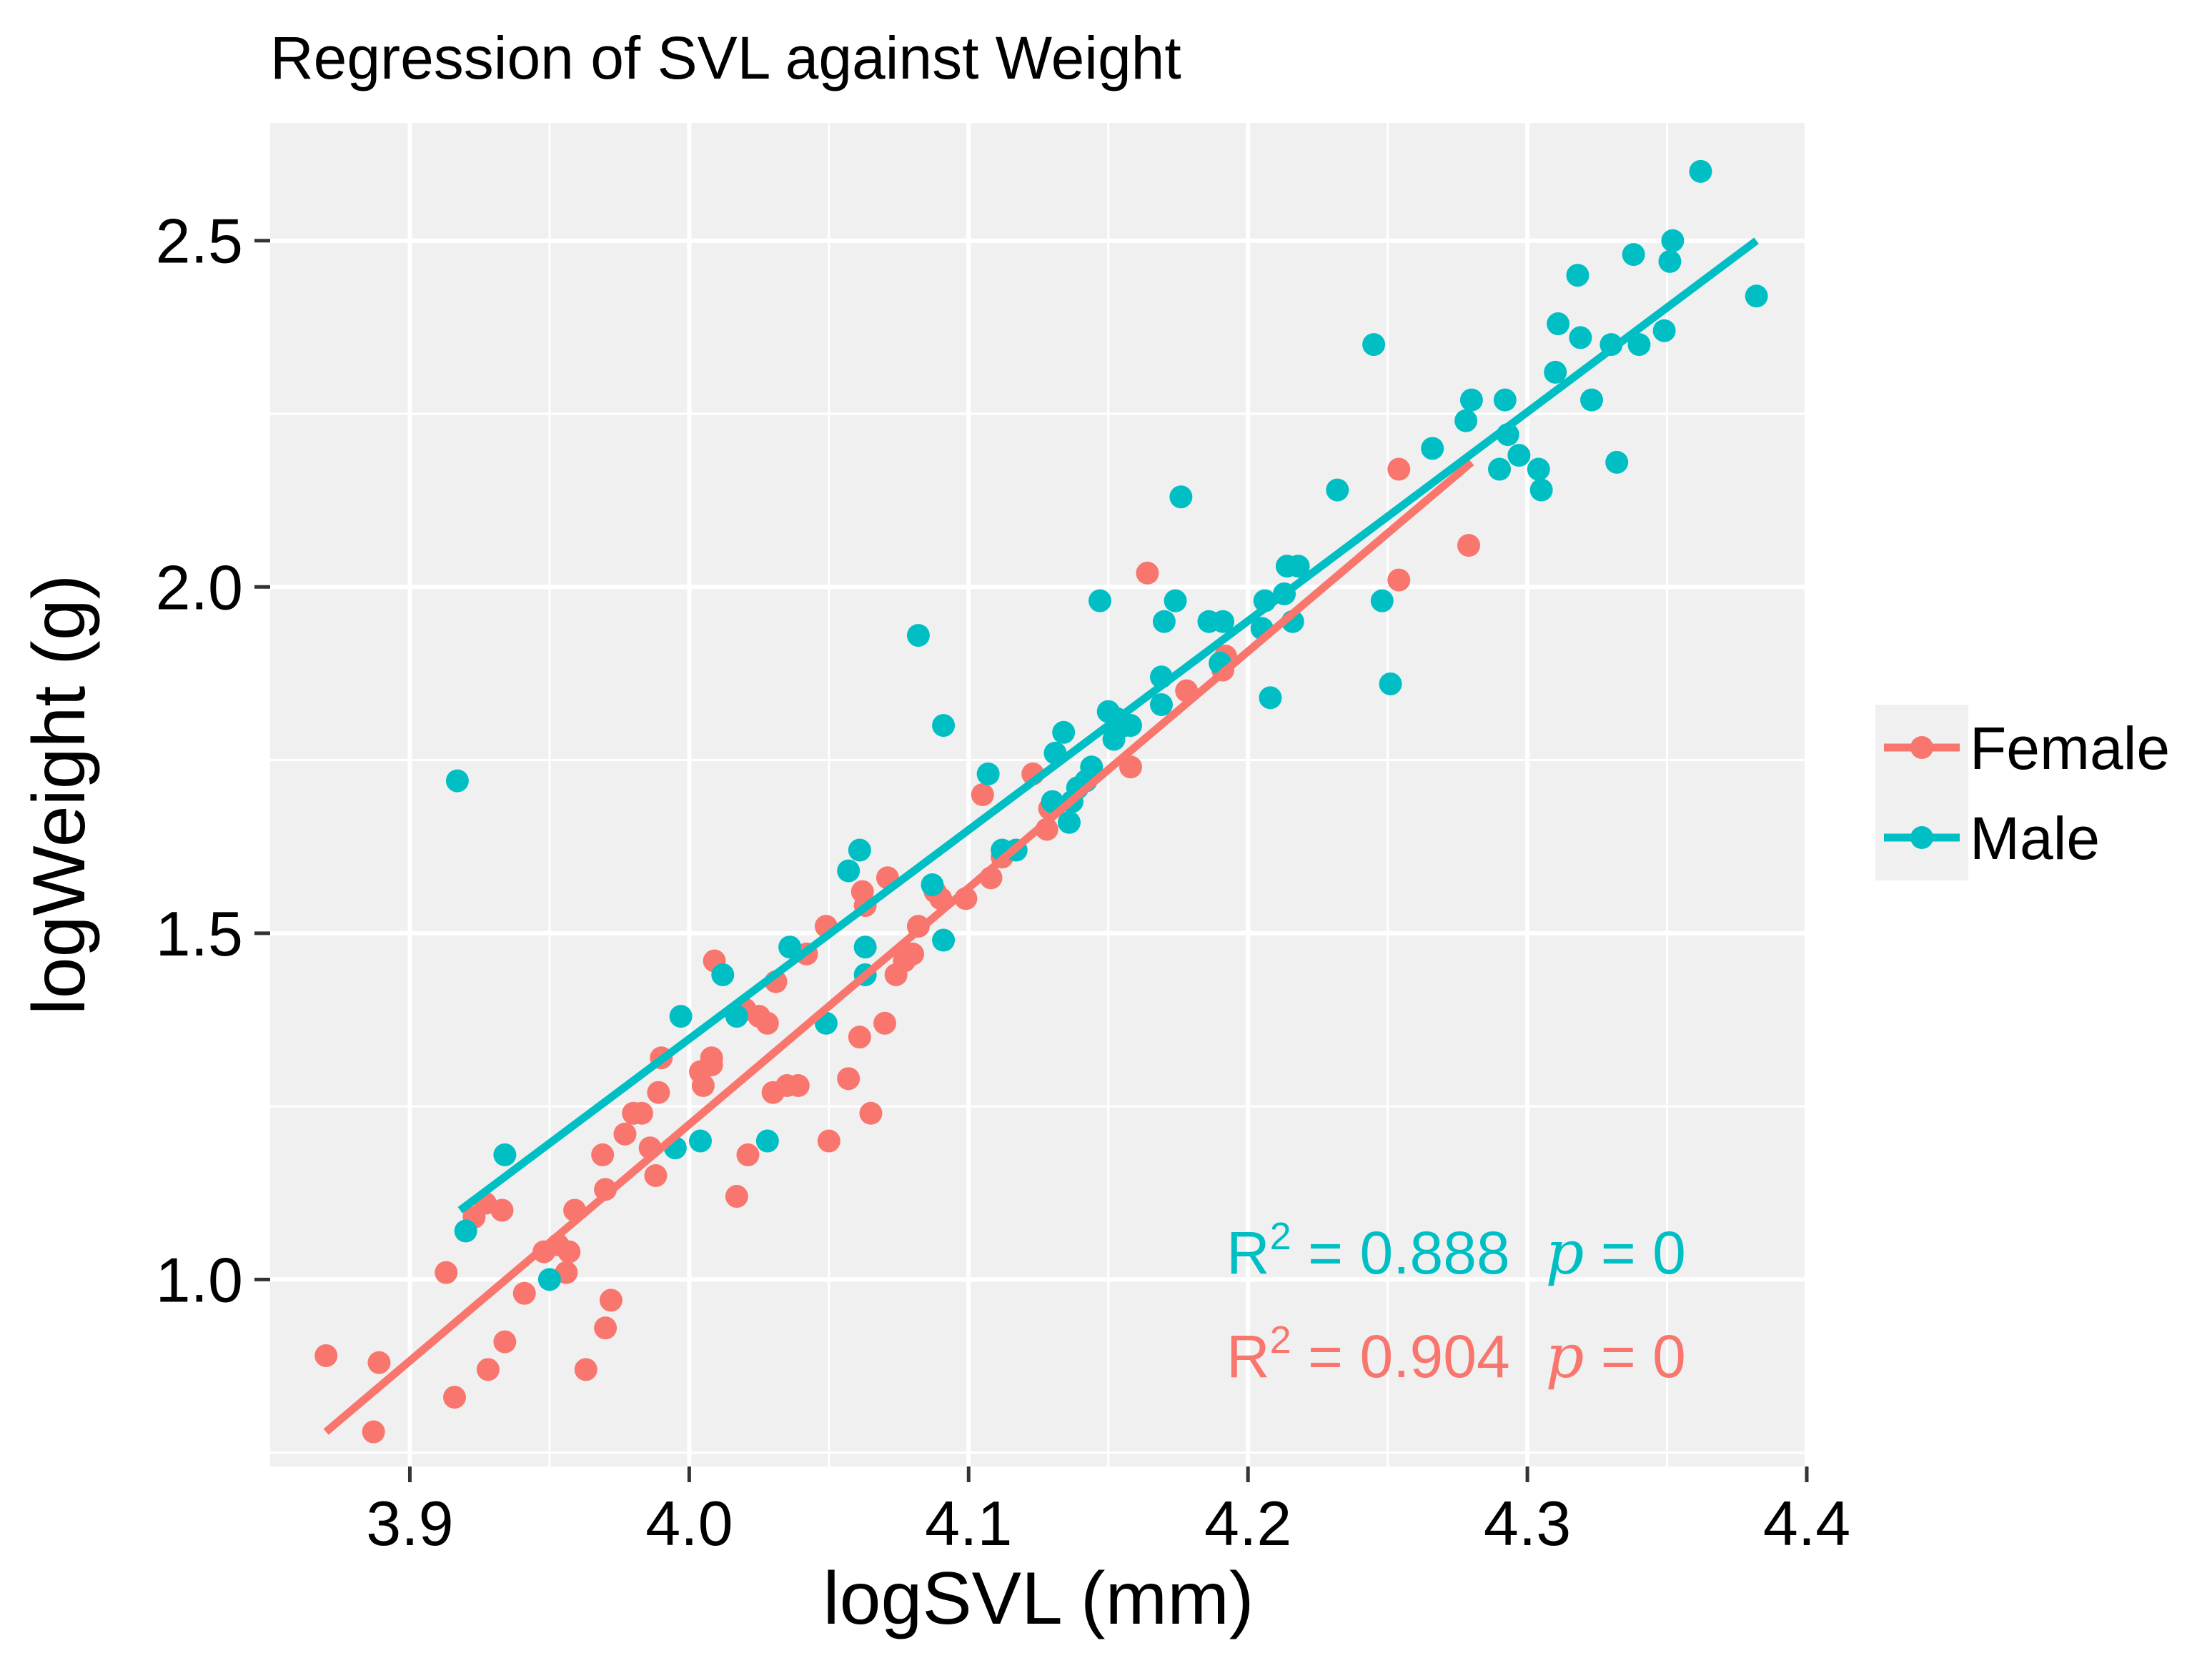  Describe the element at coordinates (59, 796) in the screenshot. I see `y-axis-title: logWeight (g)` at that location.